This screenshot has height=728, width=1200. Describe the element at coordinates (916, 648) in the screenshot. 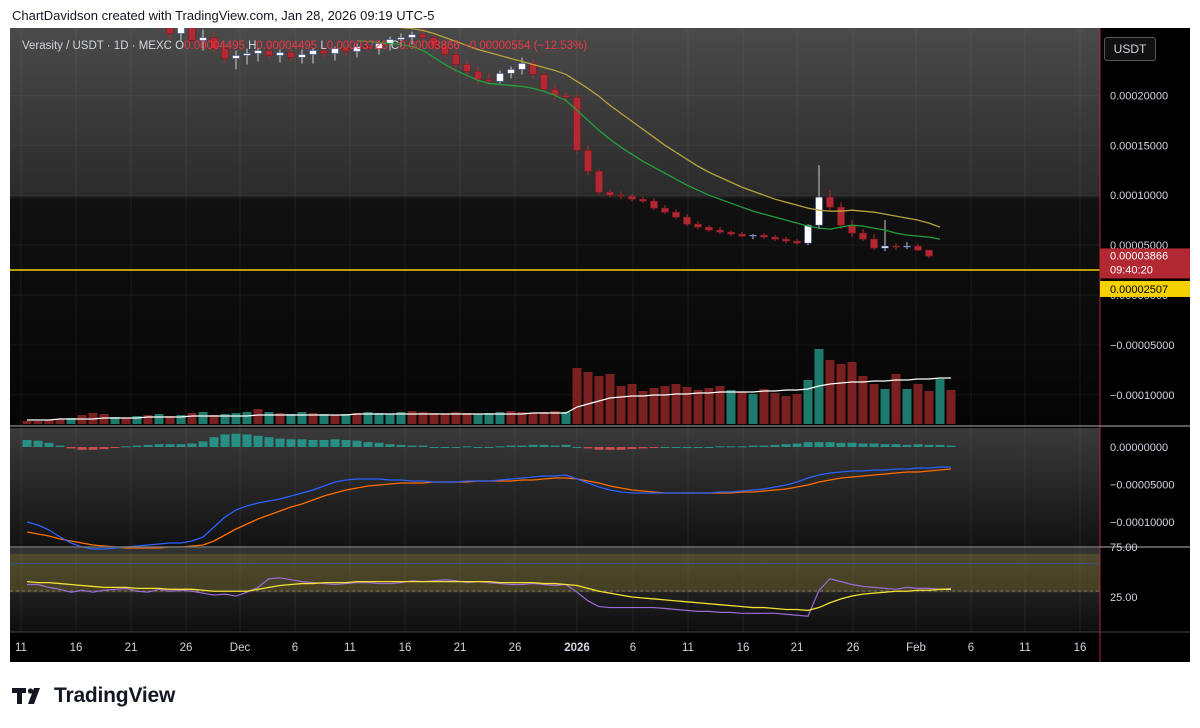

I see `time-tick-label: Feb` at that location.